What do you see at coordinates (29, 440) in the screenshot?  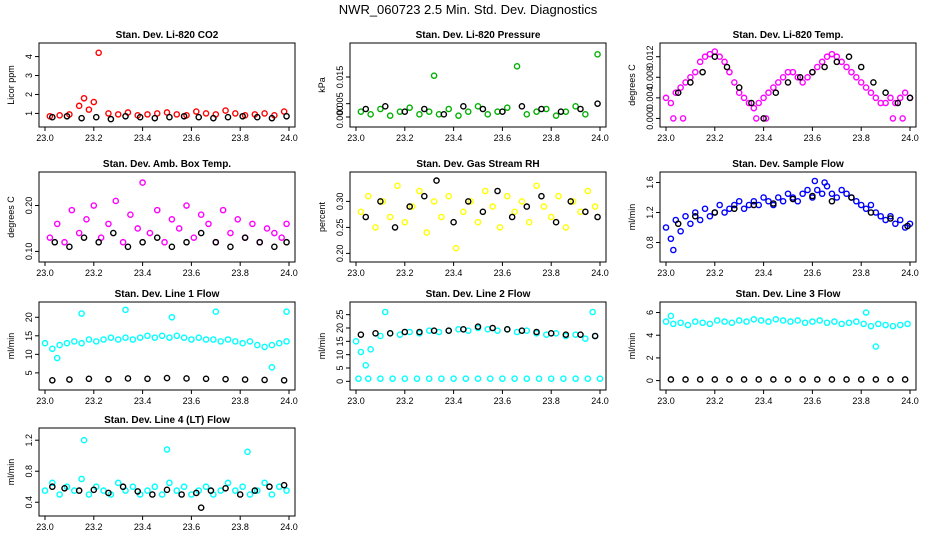 I see `y-tick-label: 1.2` at bounding box center [29, 440].